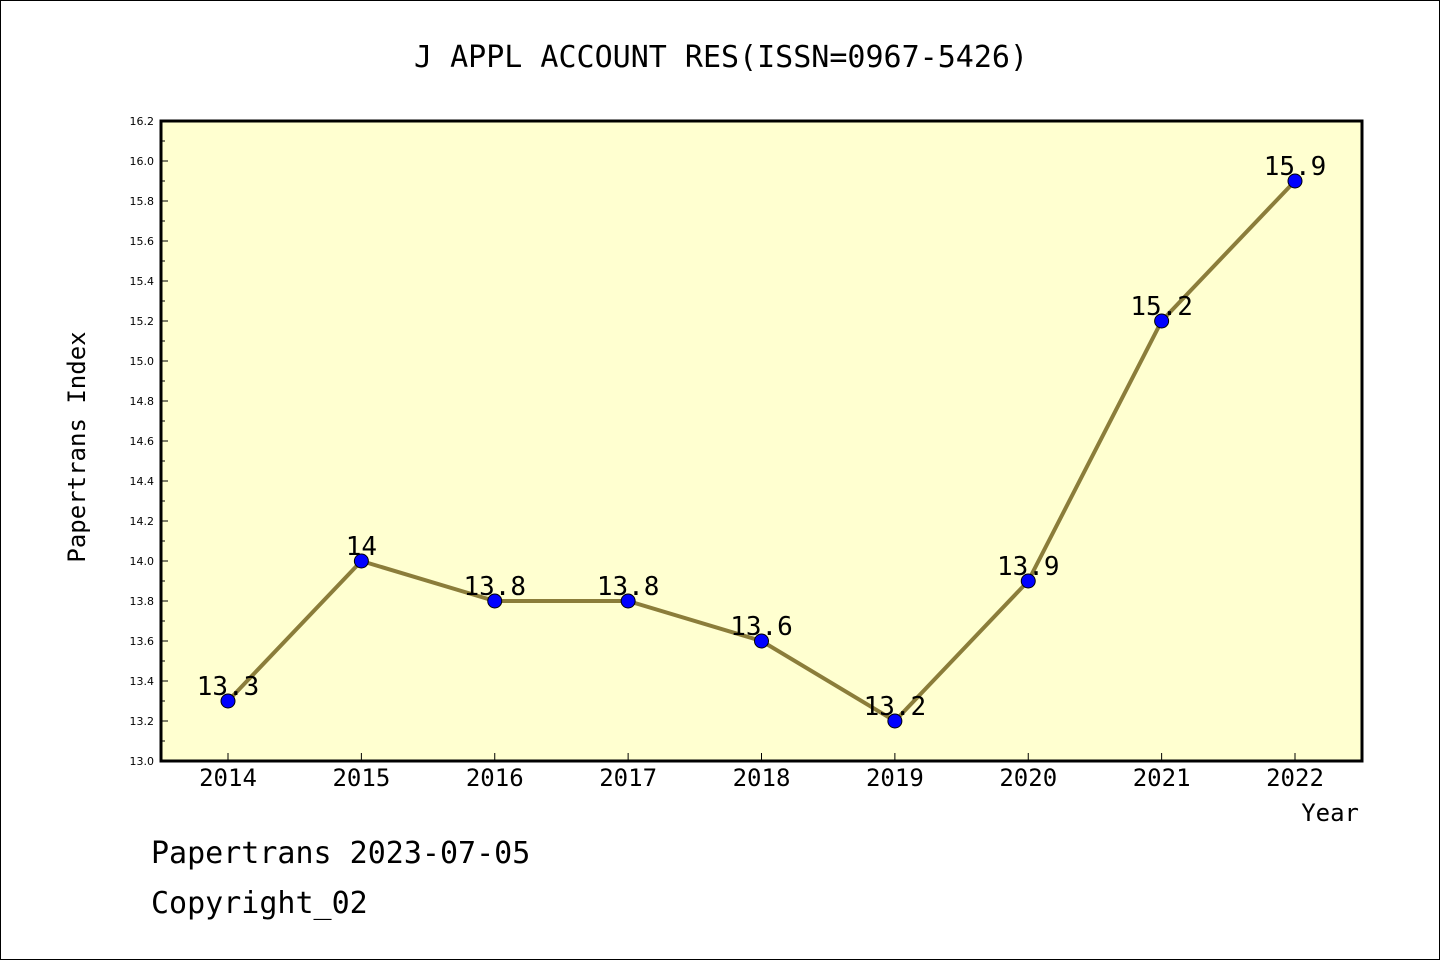 Image resolution: width=1440 pixels, height=961 pixels. Describe the element at coordinates (1295, 778) in the screenshot. I see `x-tick-label: 2022` at that location.